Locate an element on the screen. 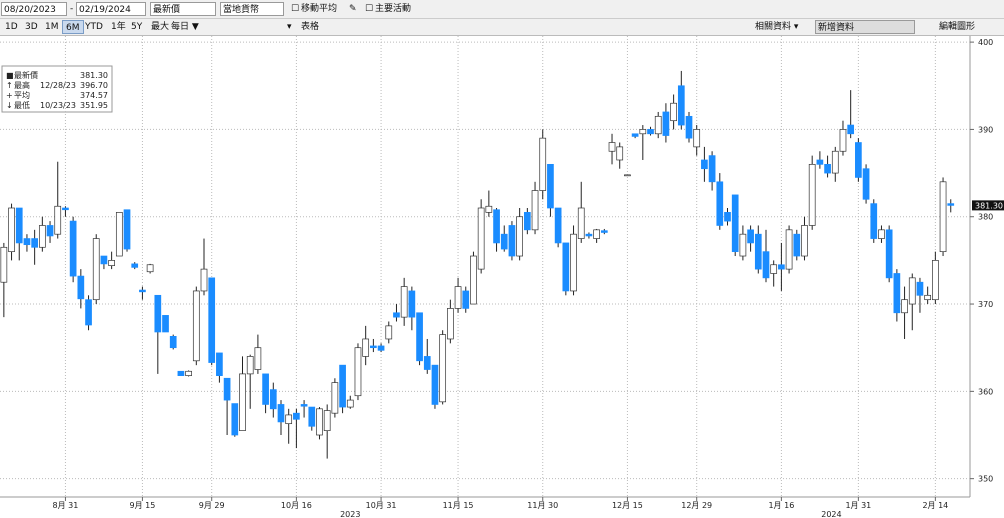  range-button: YTD is located at coordinates (94, 27).